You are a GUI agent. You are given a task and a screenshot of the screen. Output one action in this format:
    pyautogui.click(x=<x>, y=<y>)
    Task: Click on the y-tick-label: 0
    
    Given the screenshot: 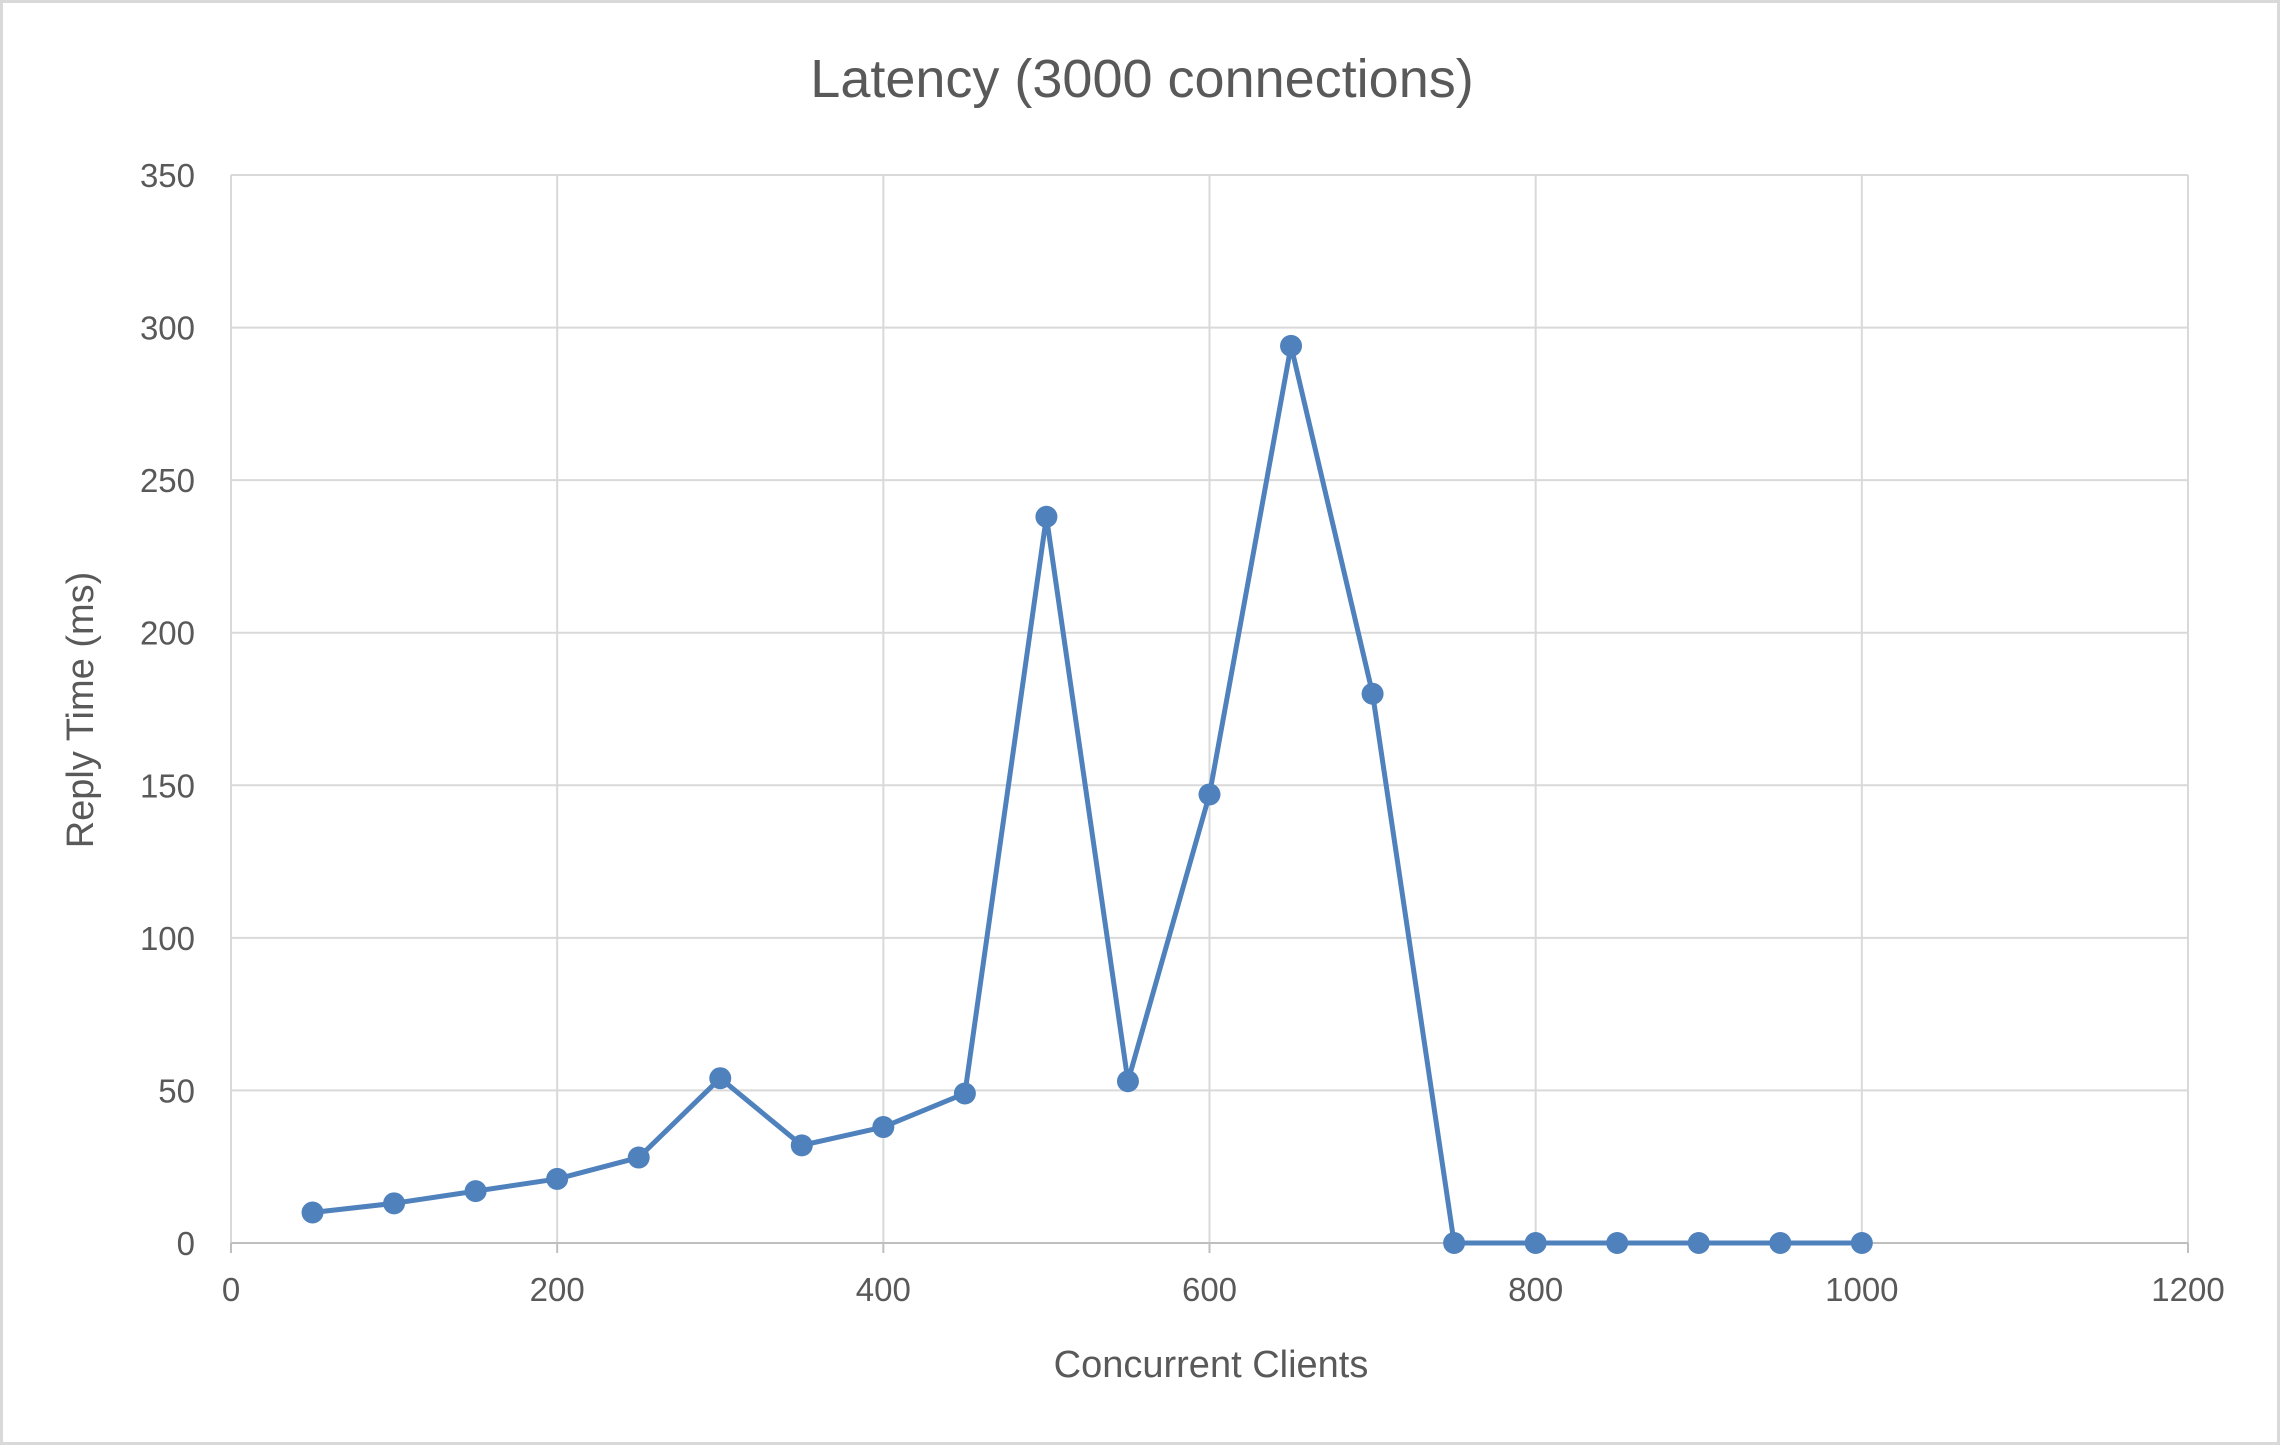 What is the action you would take?
    pyautogui.click(x=186, y=1243)
    